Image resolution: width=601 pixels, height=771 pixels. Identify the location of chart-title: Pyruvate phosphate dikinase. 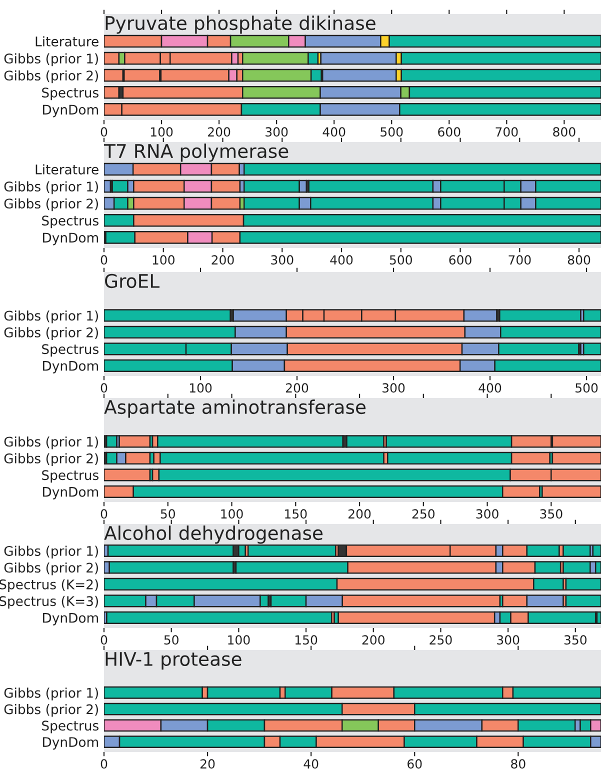
(241, 25).